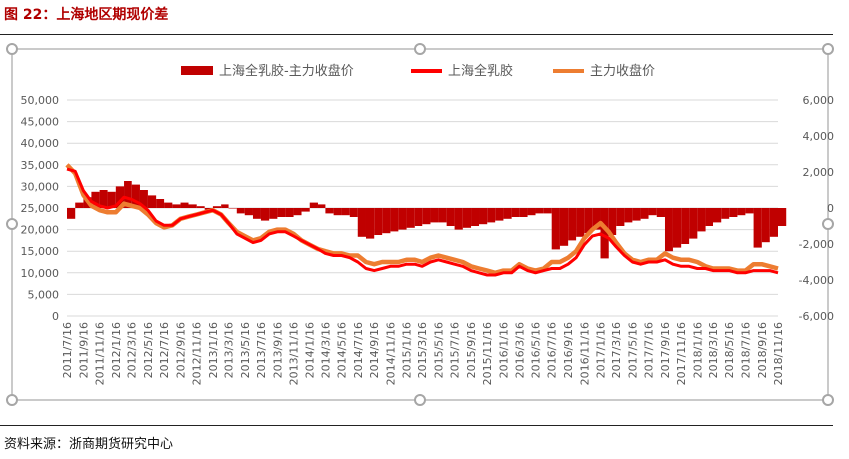  Describe the element at coordinates (503, 350) in the screenshot. I see `x-axis-tick-label: 2016/1/16` at that location.